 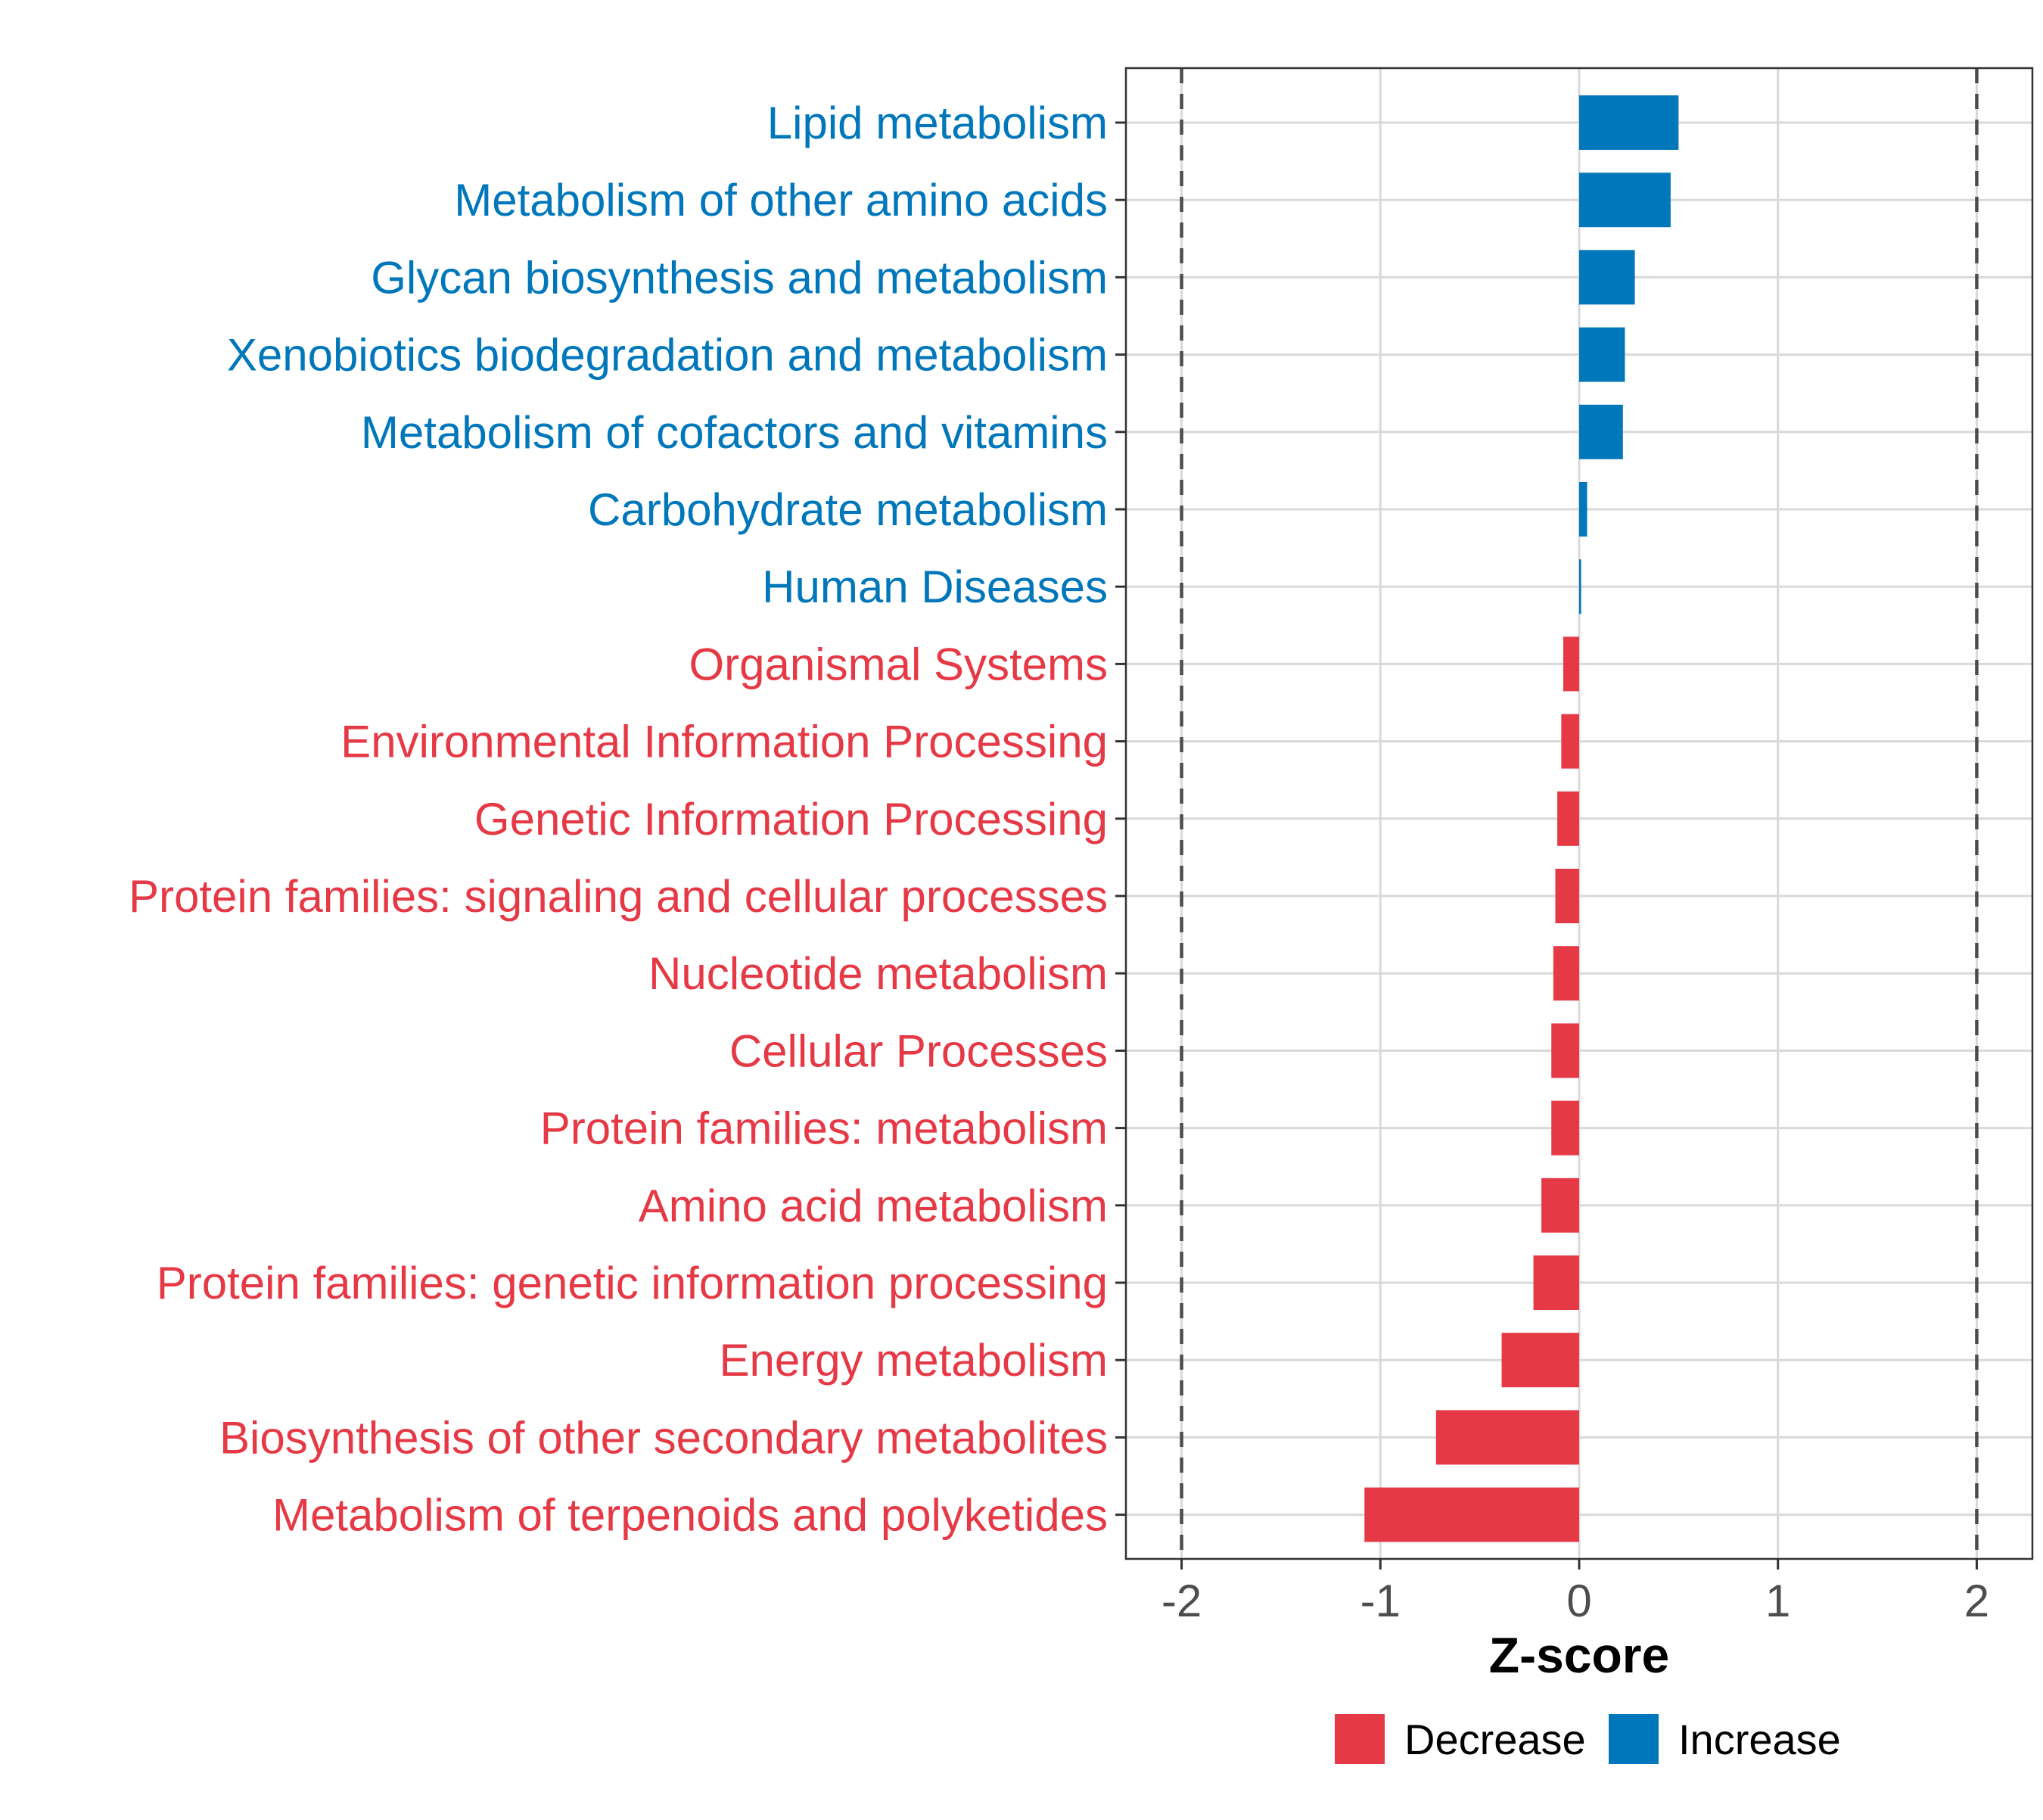 What do you see at coordinates (1976, 1601) in the screenshot?
I see `x-tick-label-4: 2` at bounding box center [1976, 1601].